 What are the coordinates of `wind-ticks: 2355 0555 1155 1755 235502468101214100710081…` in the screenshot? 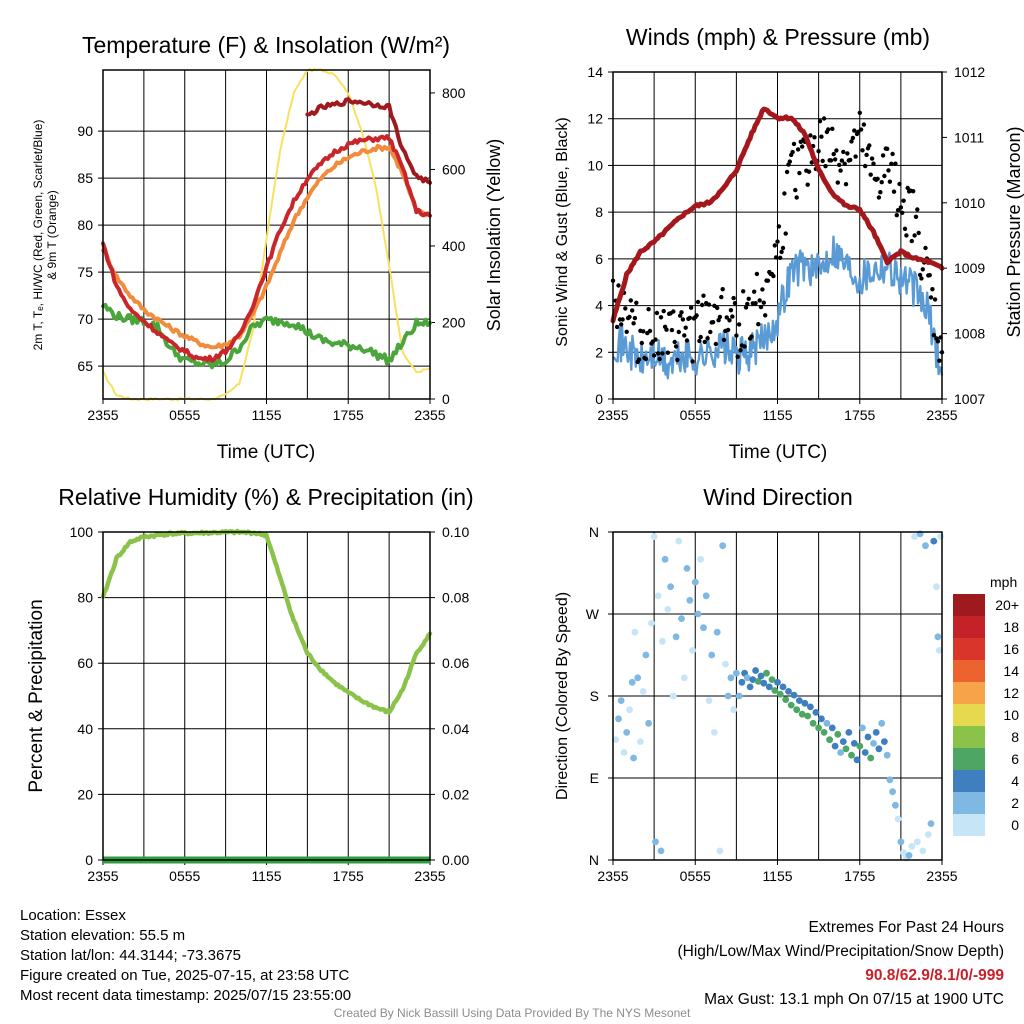 It's located at (786, 243).